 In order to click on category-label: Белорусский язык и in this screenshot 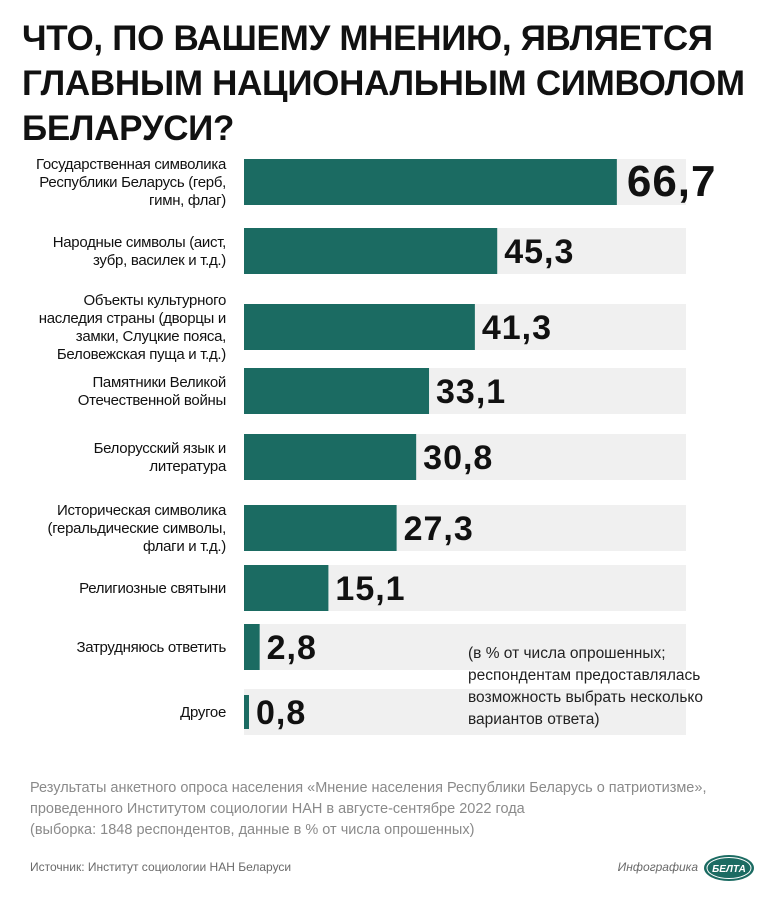, I will do `click(160, 448)`.